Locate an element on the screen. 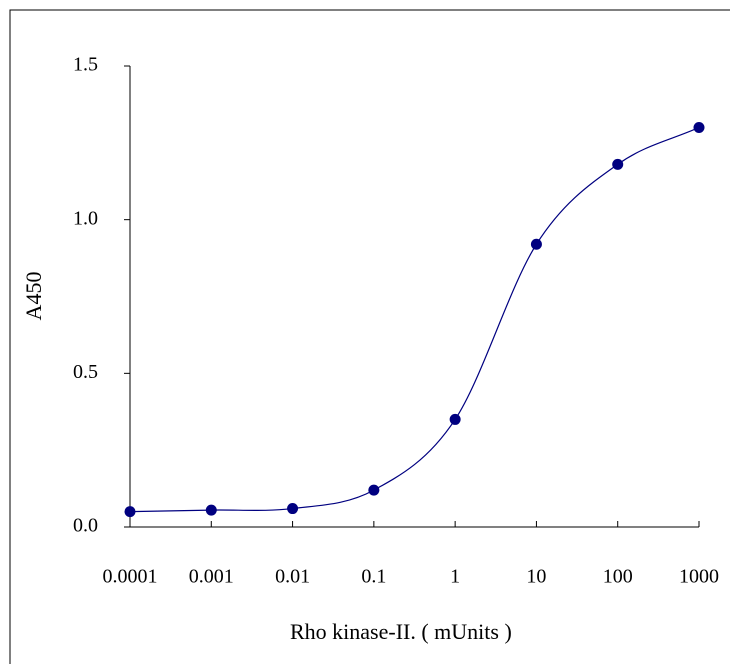  x-tick-label: 0.001 is located at coordinates (211, 577).